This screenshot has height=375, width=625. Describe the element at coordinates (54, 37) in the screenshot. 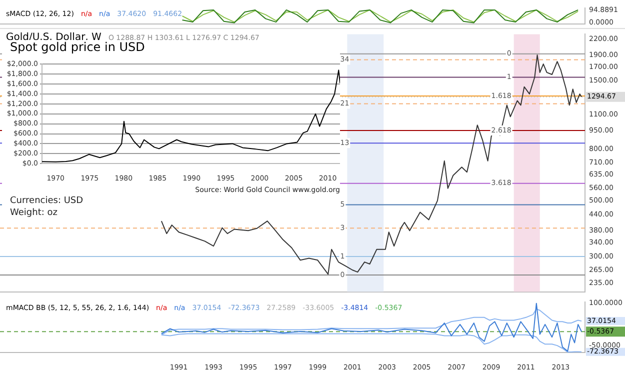

I see `chart-title: Gold/U.S. Dollar, W` at that location.